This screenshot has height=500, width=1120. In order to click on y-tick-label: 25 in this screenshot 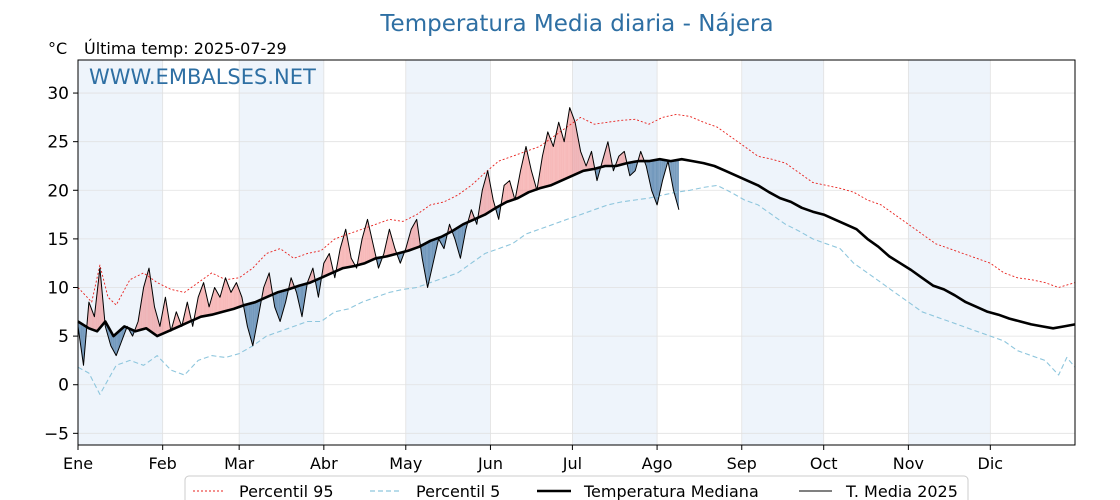, I will do `click(58, 143)`.